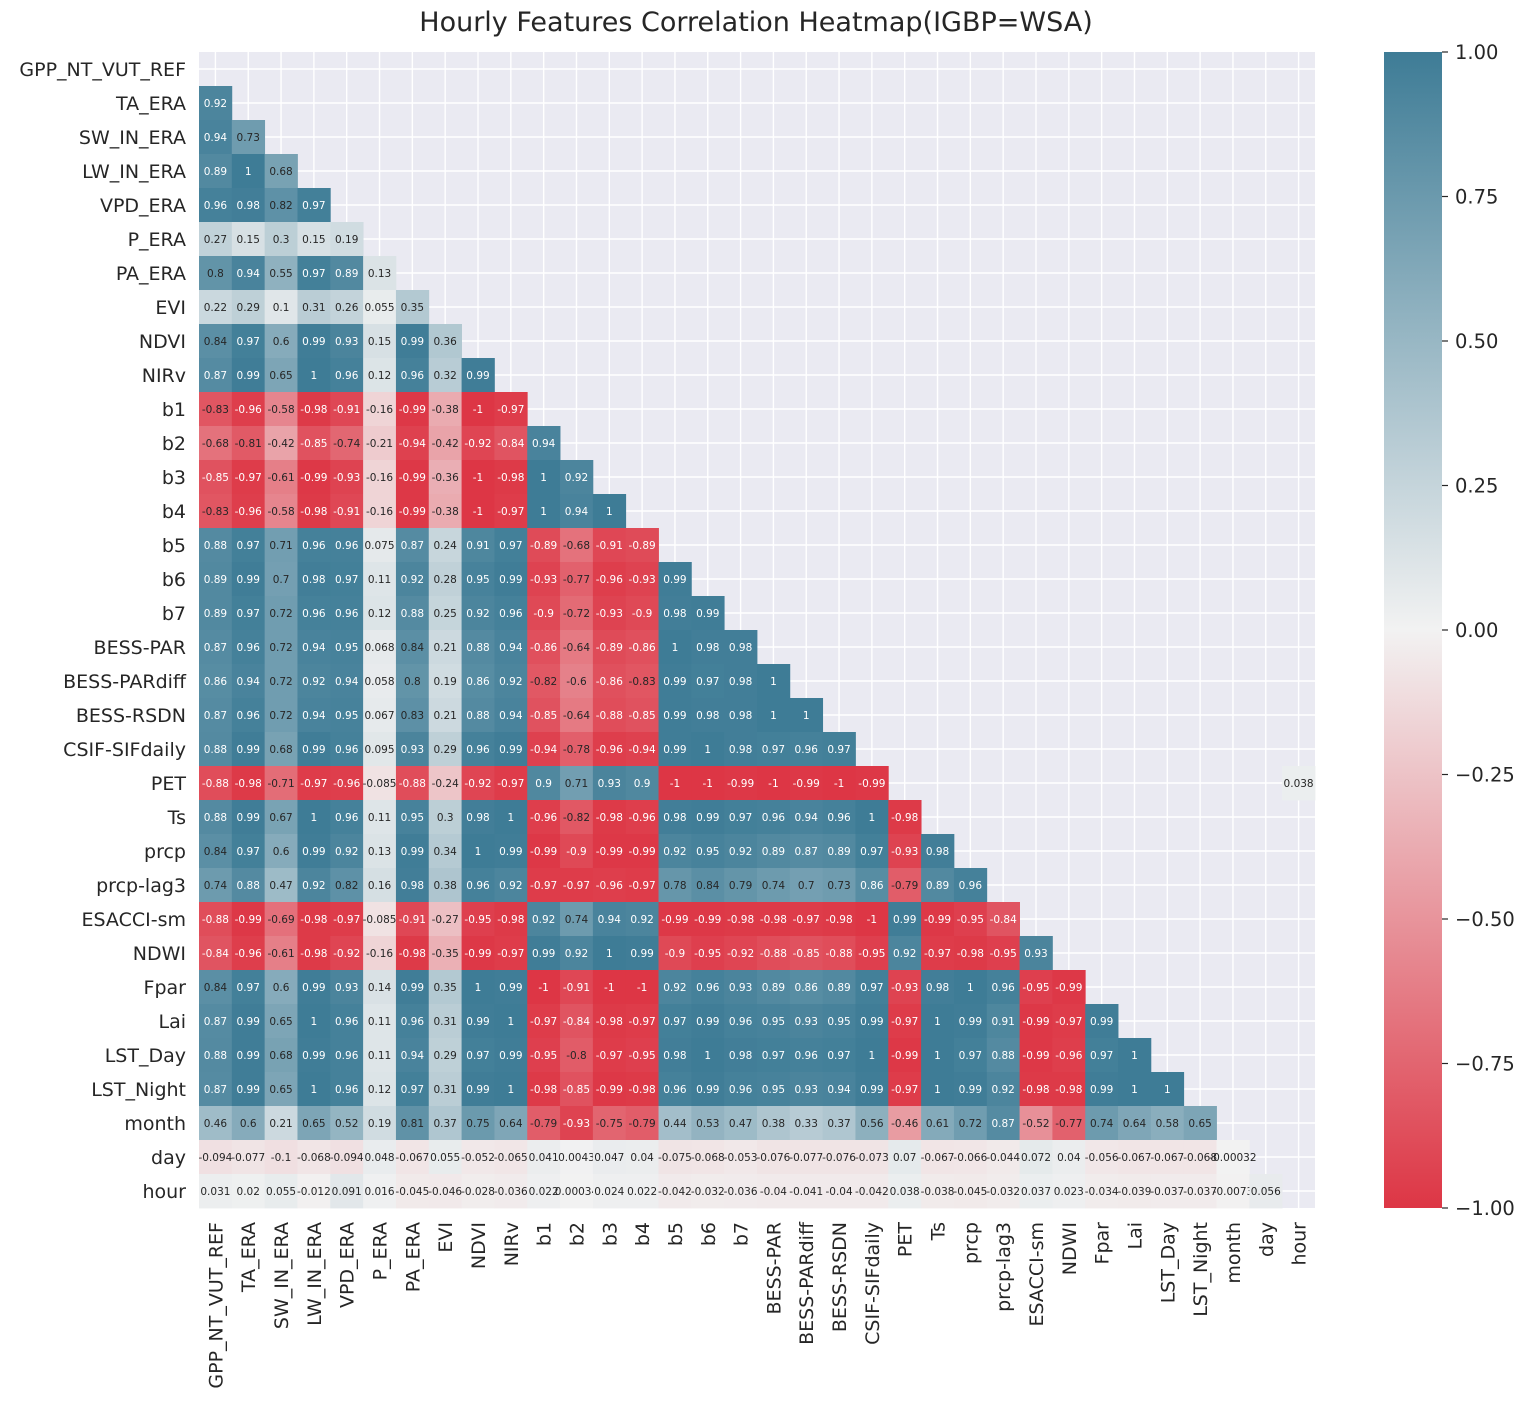 The height and width of the screenshot is (1407, 1526). I want to click on heatmap-cell-BESS-PARdiff-SW_IN_ERA, so click(281, 681).